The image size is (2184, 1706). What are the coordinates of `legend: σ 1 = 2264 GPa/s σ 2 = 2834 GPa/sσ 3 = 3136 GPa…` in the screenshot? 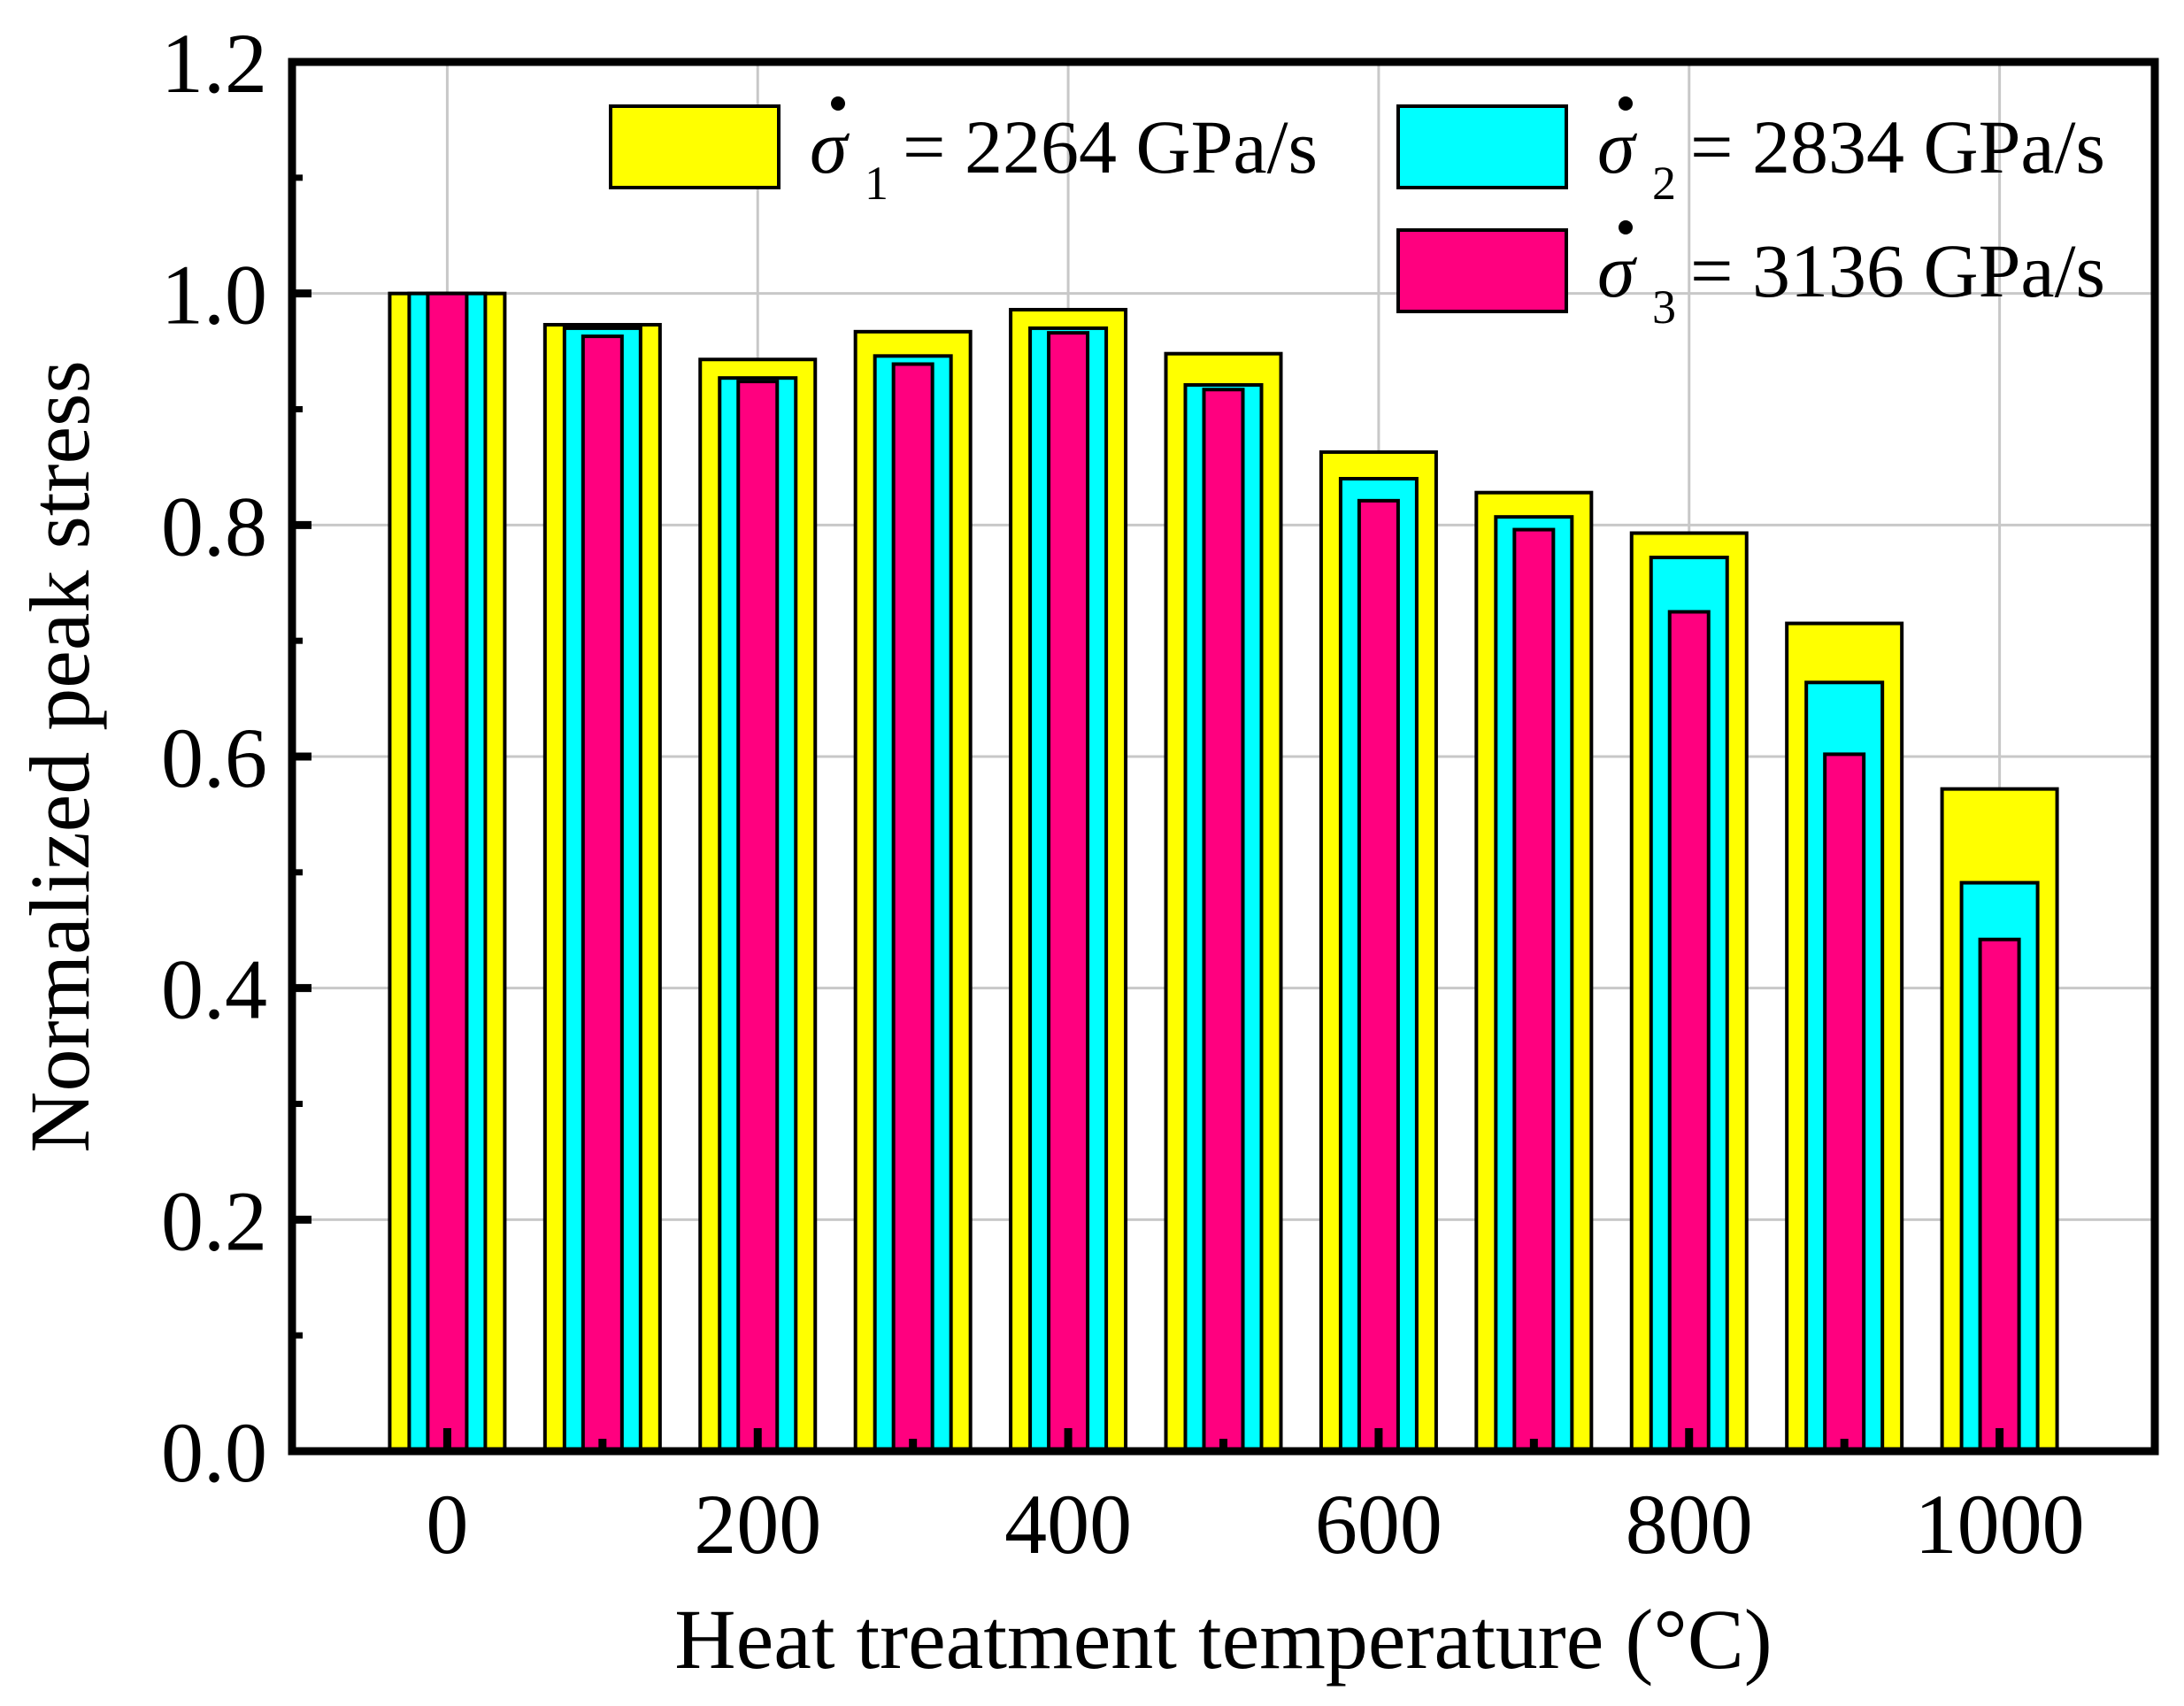 It's located at (1357, 215).